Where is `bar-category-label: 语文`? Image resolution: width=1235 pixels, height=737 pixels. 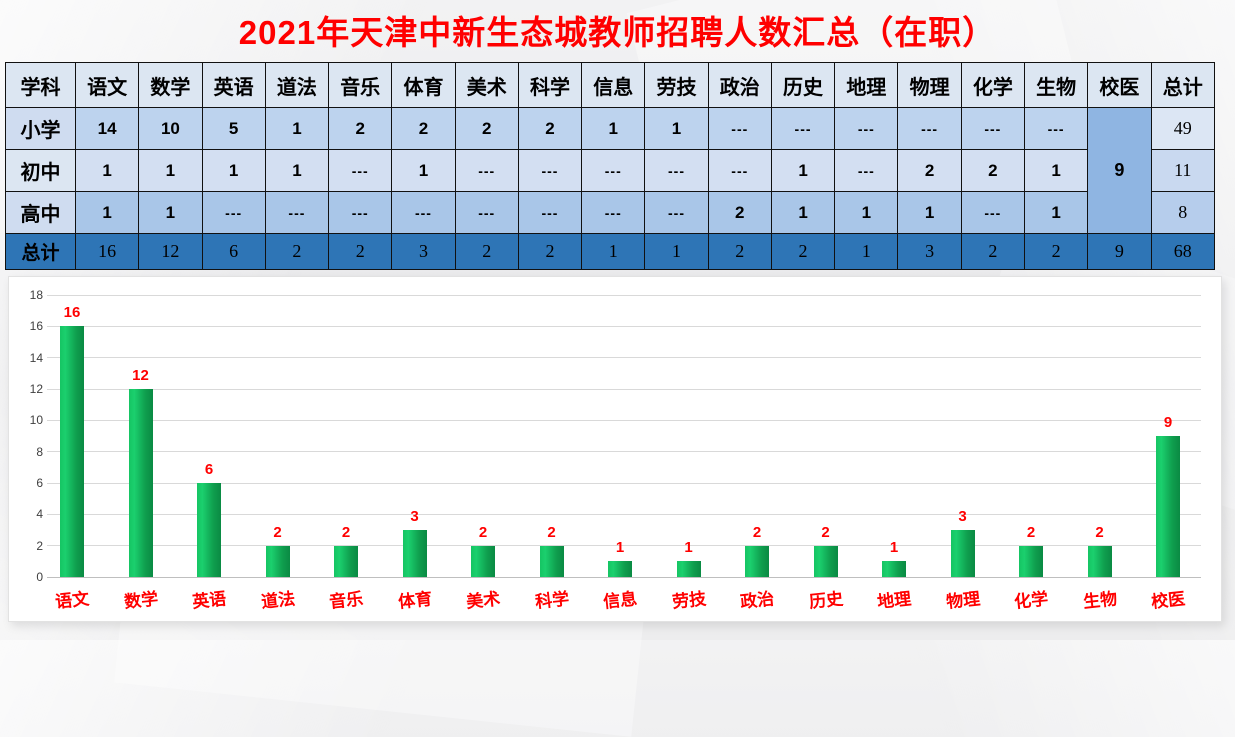
bar-category-label: 语文 is located at coordinates (72, 600).